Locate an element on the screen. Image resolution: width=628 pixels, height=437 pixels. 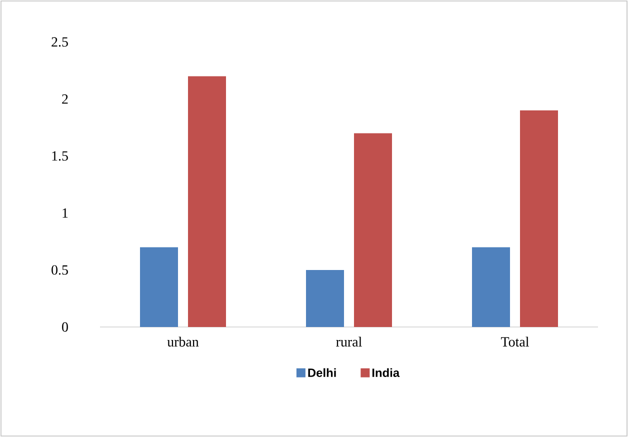
x-tick-label: Total is located at coordinates (515, 341).